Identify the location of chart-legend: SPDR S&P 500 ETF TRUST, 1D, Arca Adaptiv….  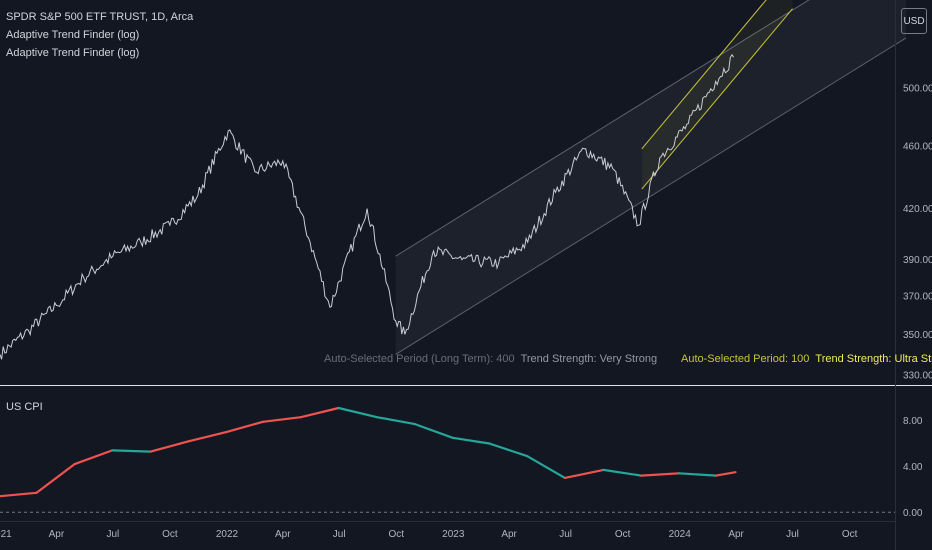
(99, 35).